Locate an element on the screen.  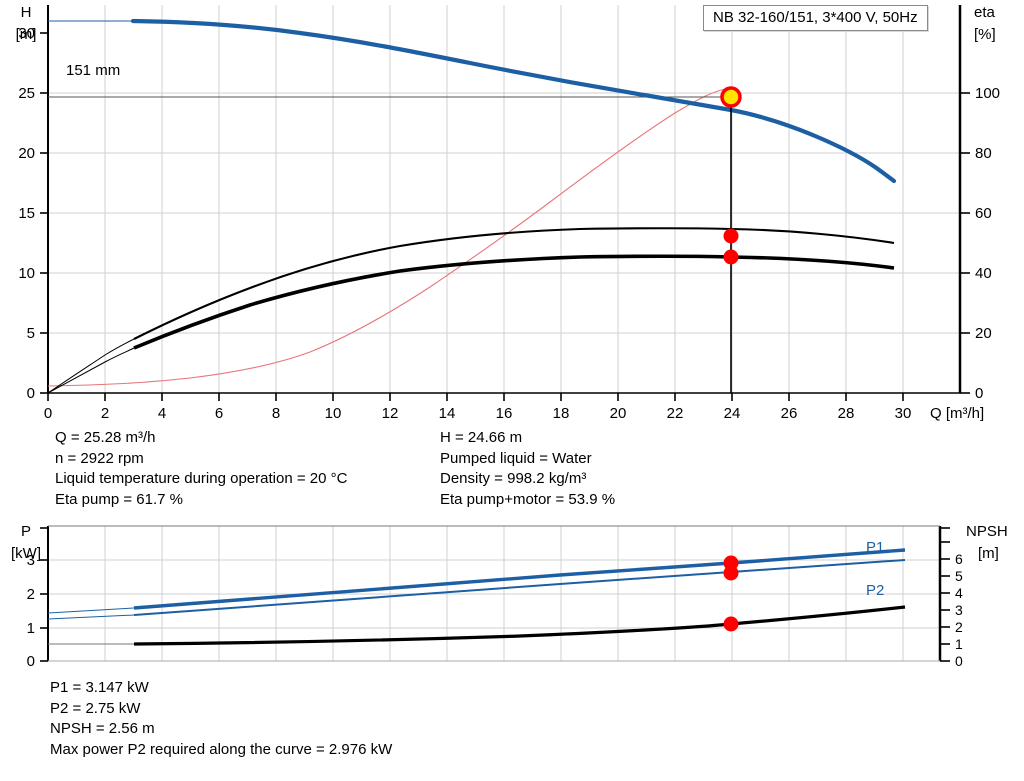
svg-text: 25 is located at coordinates (26, 93).